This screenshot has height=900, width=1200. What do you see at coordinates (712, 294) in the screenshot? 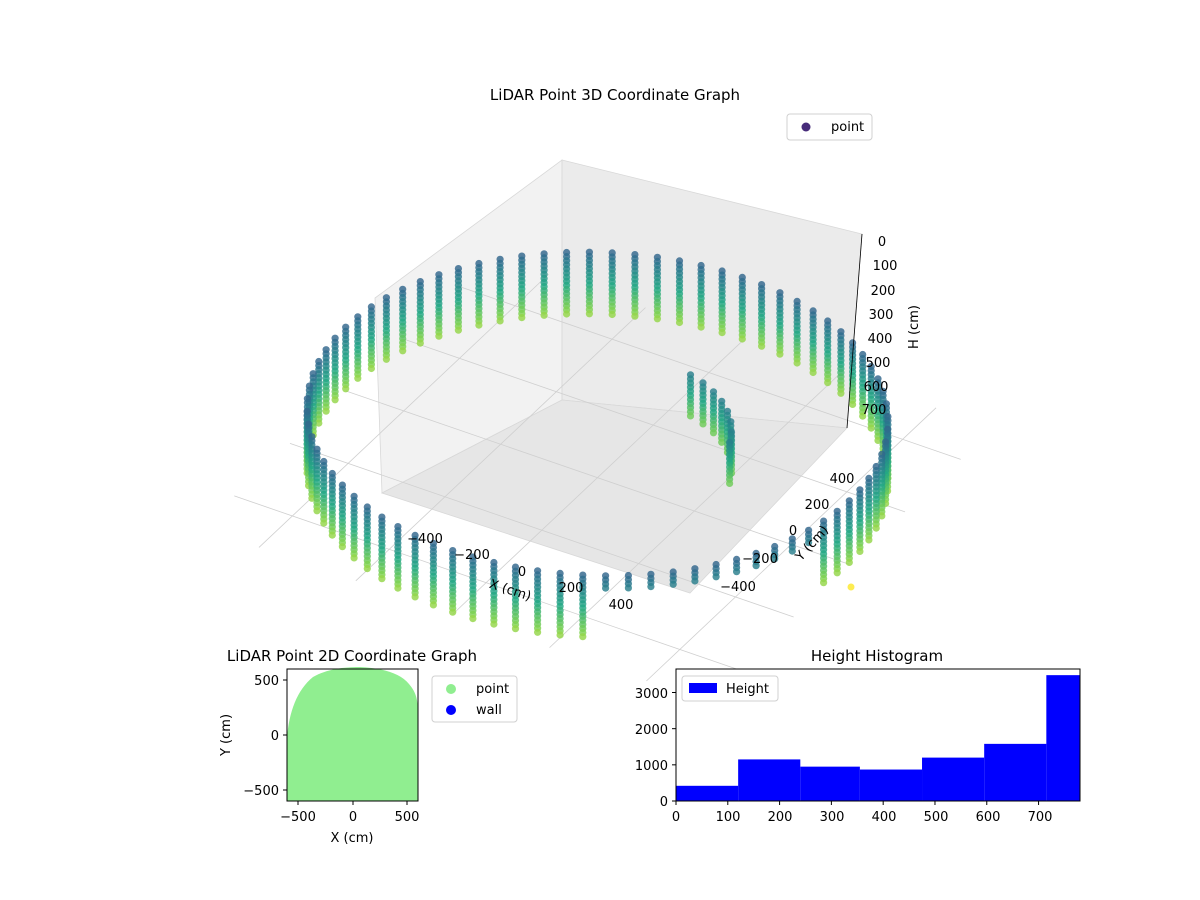
I see `pane-back-right` at bounding box center [712, 294].